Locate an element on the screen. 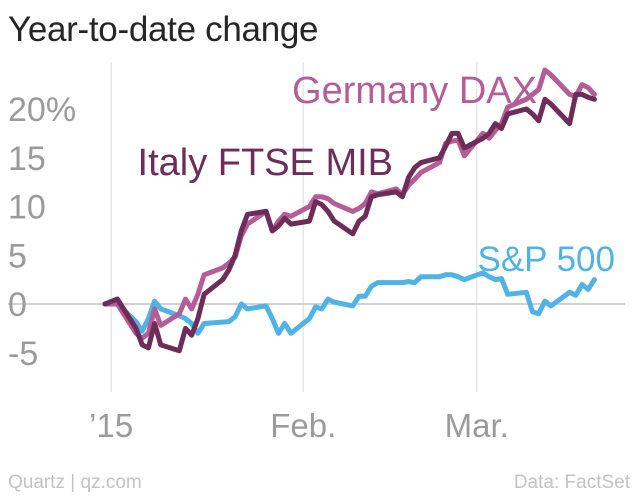 The width and height of the screenshot is (640, 500). y-axis: 20% 15 10 5 0 -5 is located at coordinates (42, 232).